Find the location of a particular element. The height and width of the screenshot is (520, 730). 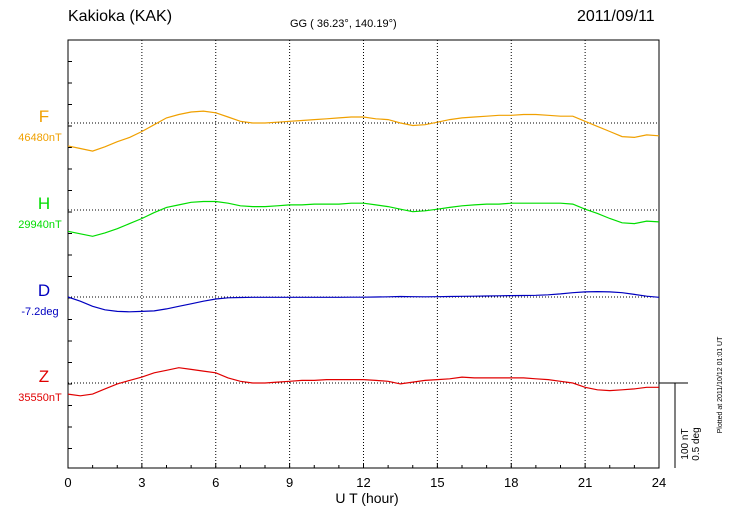

series-baseline-H: 29940nT is located at coordinates (40, 225).